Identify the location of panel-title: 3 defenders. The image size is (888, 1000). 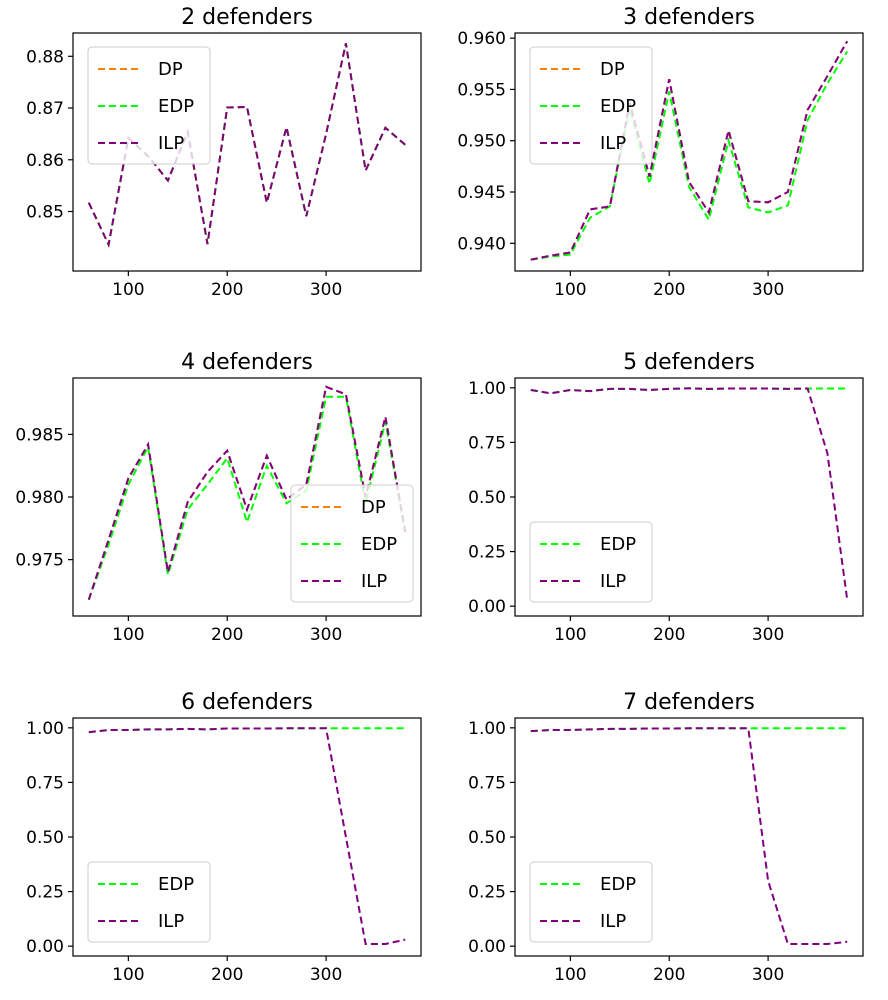
(689, 17).